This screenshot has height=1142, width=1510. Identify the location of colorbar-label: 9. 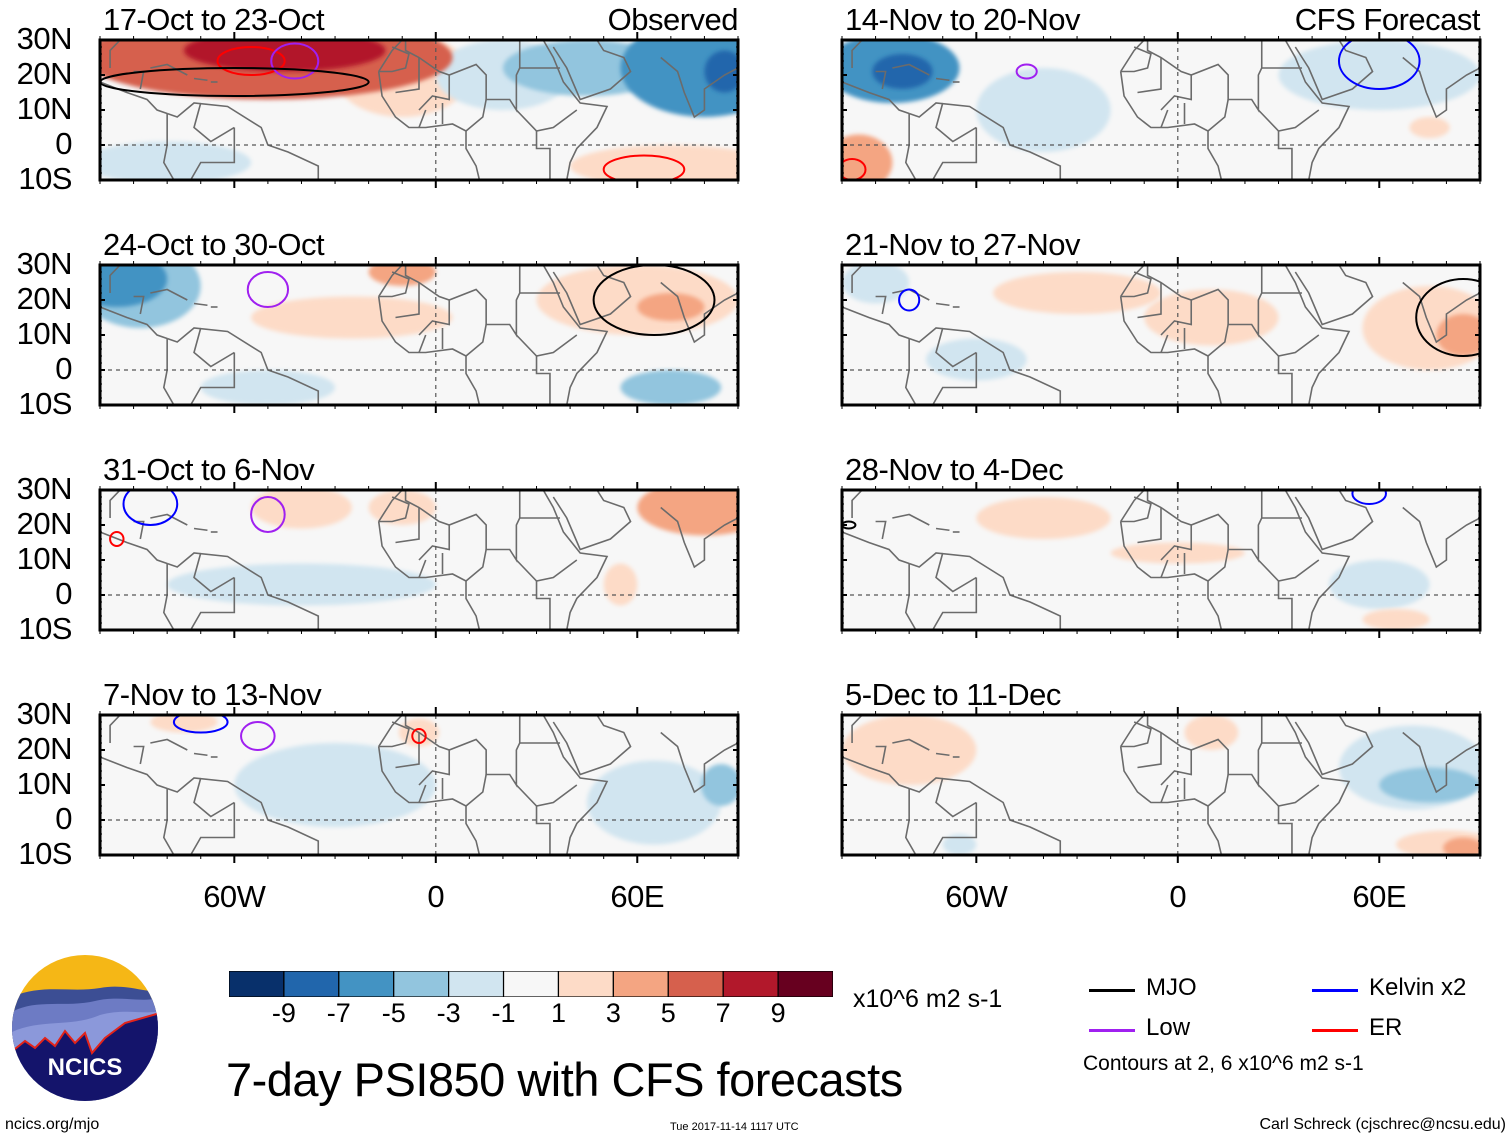
(778, 1013).